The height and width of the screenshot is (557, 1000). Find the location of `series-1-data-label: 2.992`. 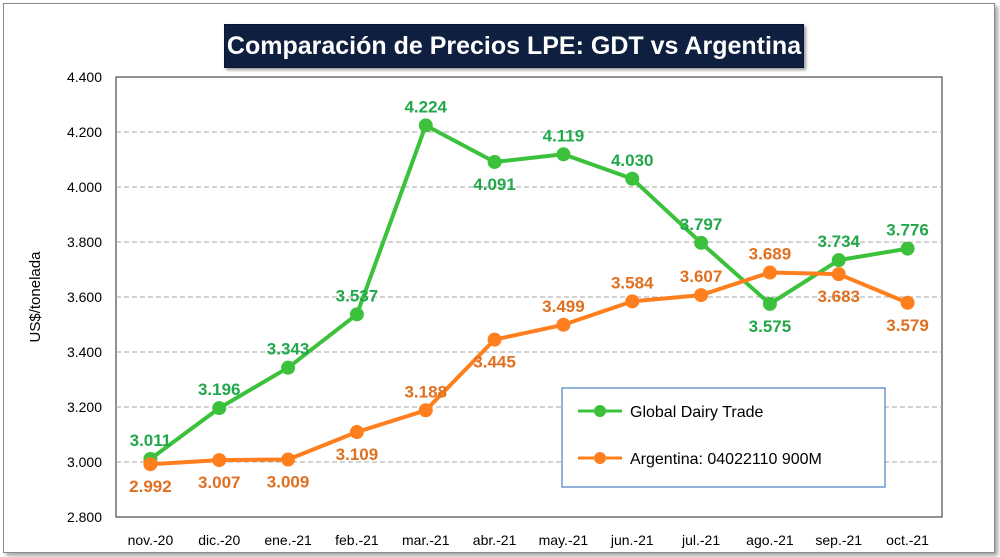

series-1-data-label: 2.992 is located at coordinates (150, 486).